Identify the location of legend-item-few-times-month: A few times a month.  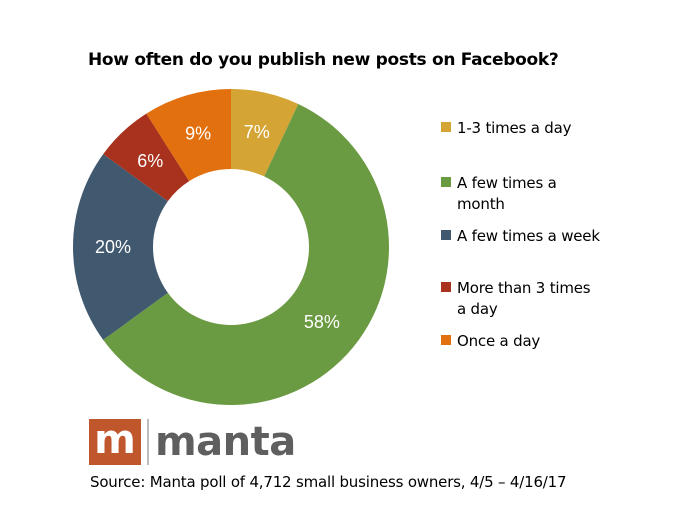
(509, 194).